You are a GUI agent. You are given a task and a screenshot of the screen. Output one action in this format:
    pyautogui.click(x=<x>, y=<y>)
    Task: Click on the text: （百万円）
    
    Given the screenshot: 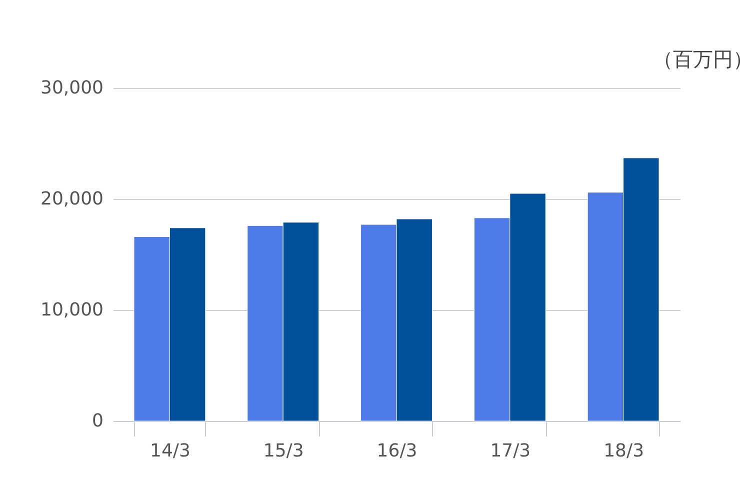 What is the action you would take?
    pyautogui.click(x=701, y=59)
    